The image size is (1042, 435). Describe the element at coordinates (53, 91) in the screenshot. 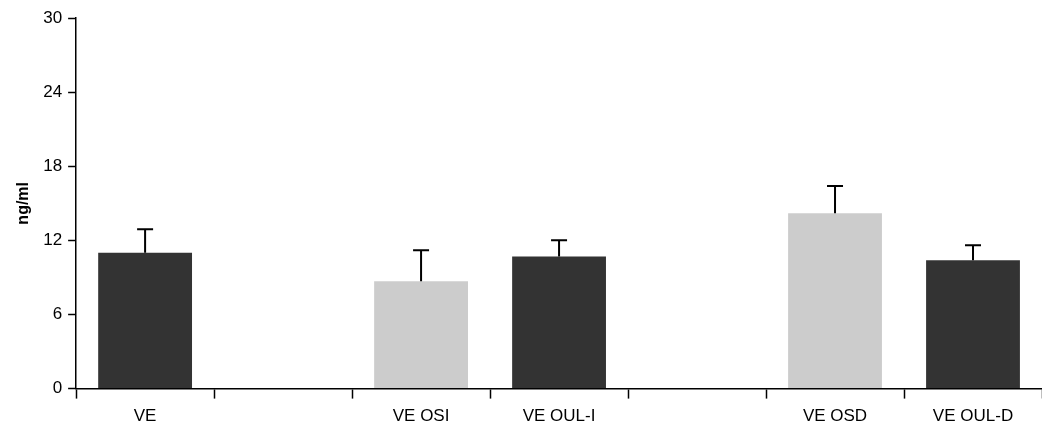

I see `y-tick-label: 24` at that location.